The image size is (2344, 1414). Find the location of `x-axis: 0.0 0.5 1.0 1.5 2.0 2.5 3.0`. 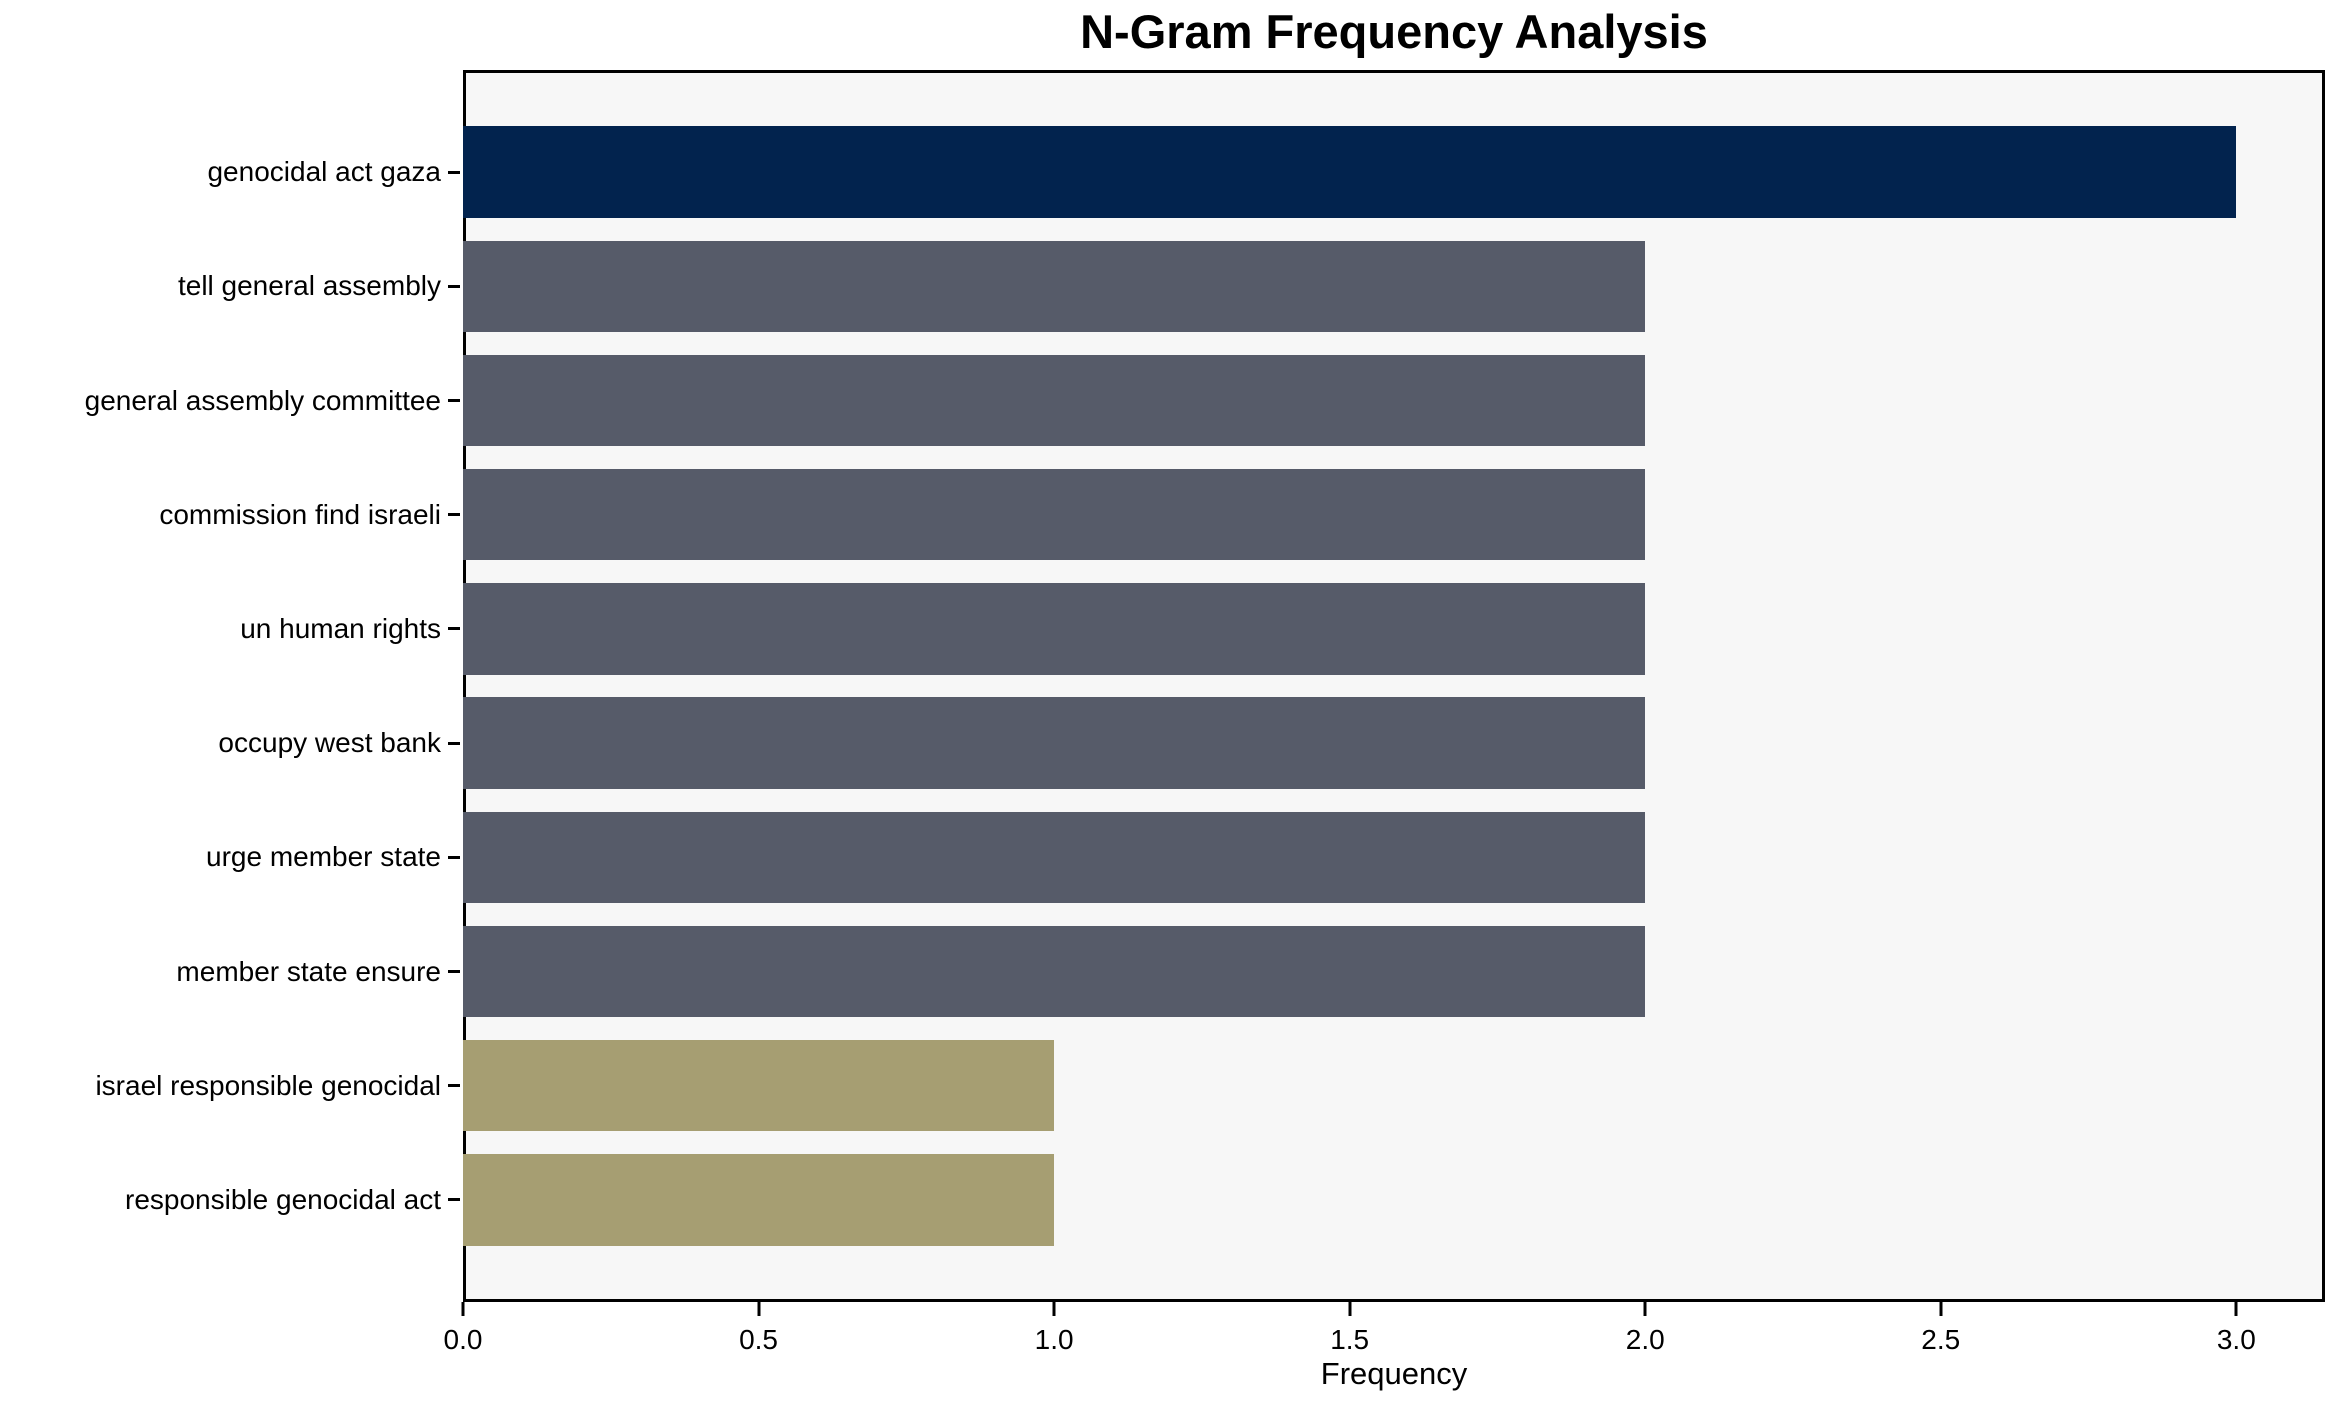

x-axis: 0.0 0.5 1.0 1.5 2.0 2.5 3.0 is located at coordinates (1384, 1332).